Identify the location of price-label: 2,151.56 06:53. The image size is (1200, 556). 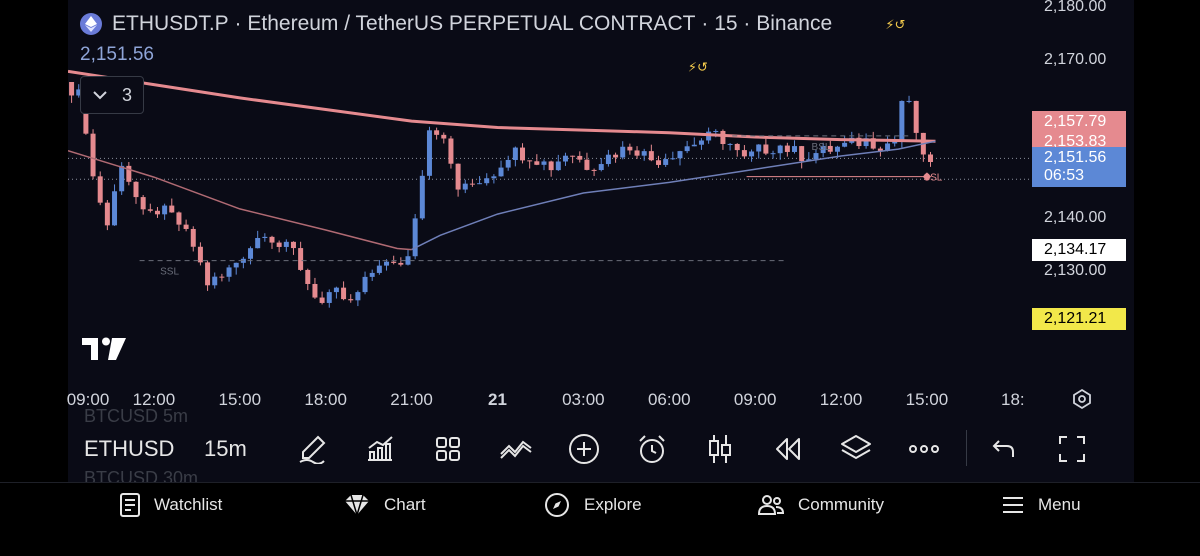
(1079, 167).